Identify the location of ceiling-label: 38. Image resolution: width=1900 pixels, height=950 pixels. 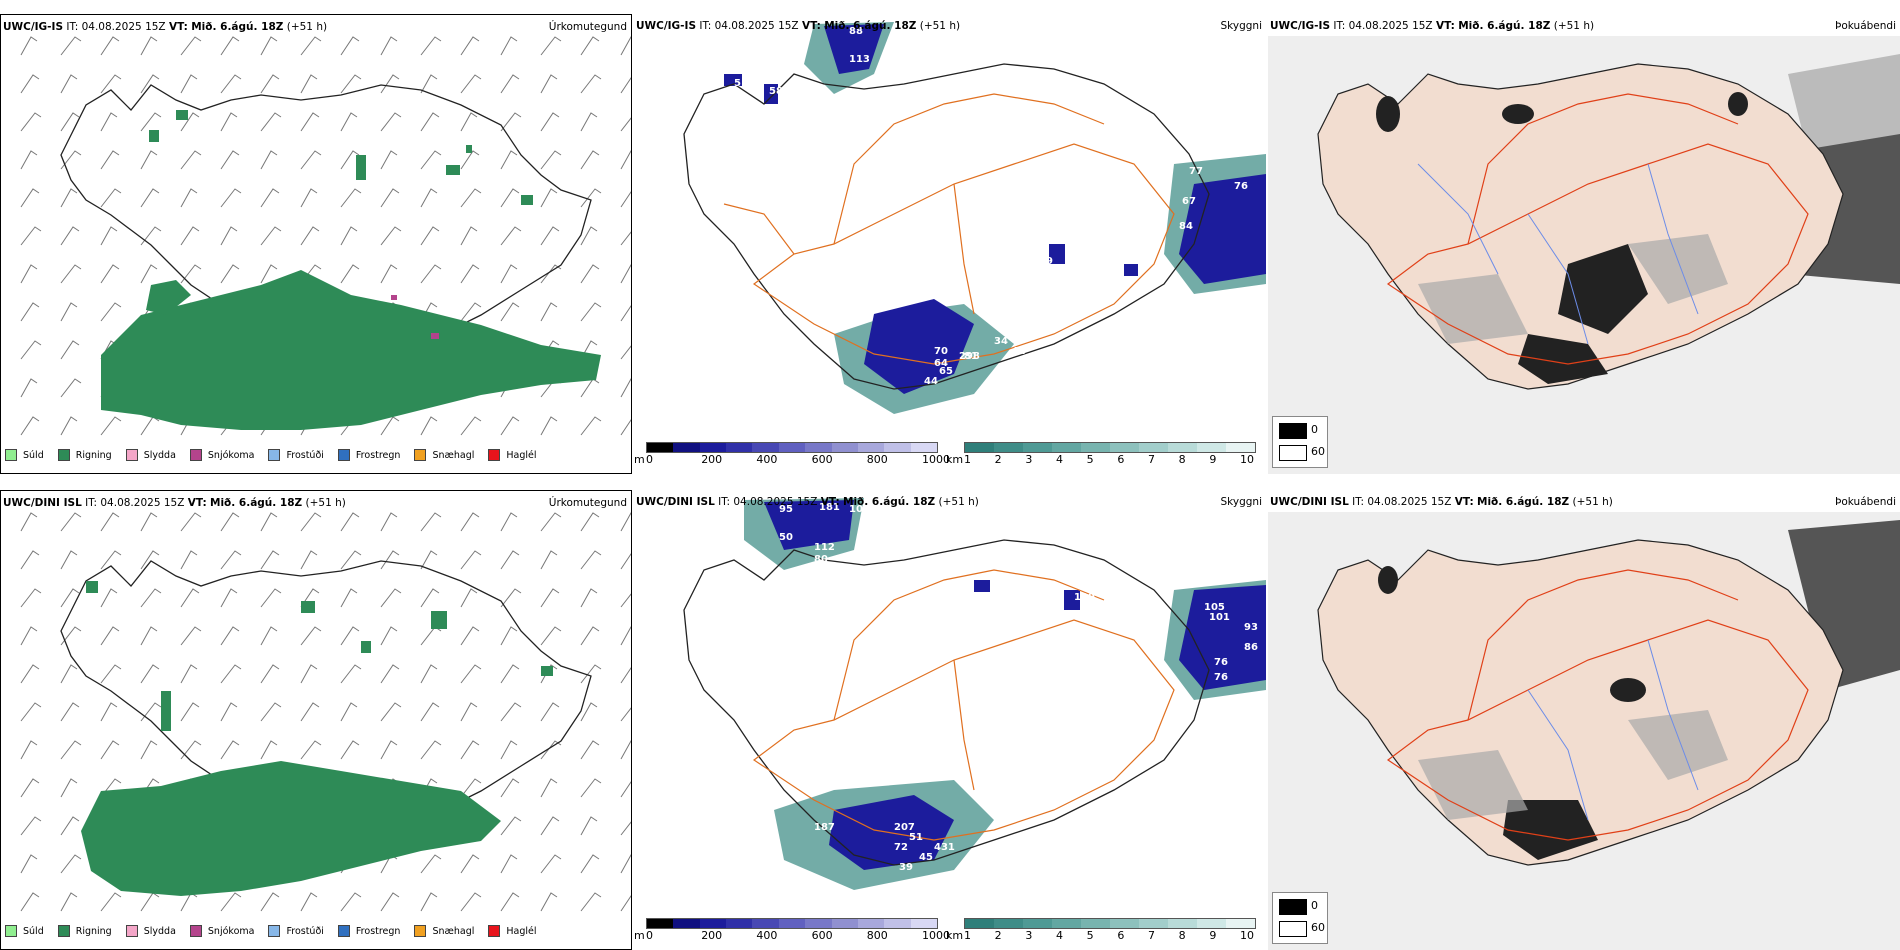
(981, 131).